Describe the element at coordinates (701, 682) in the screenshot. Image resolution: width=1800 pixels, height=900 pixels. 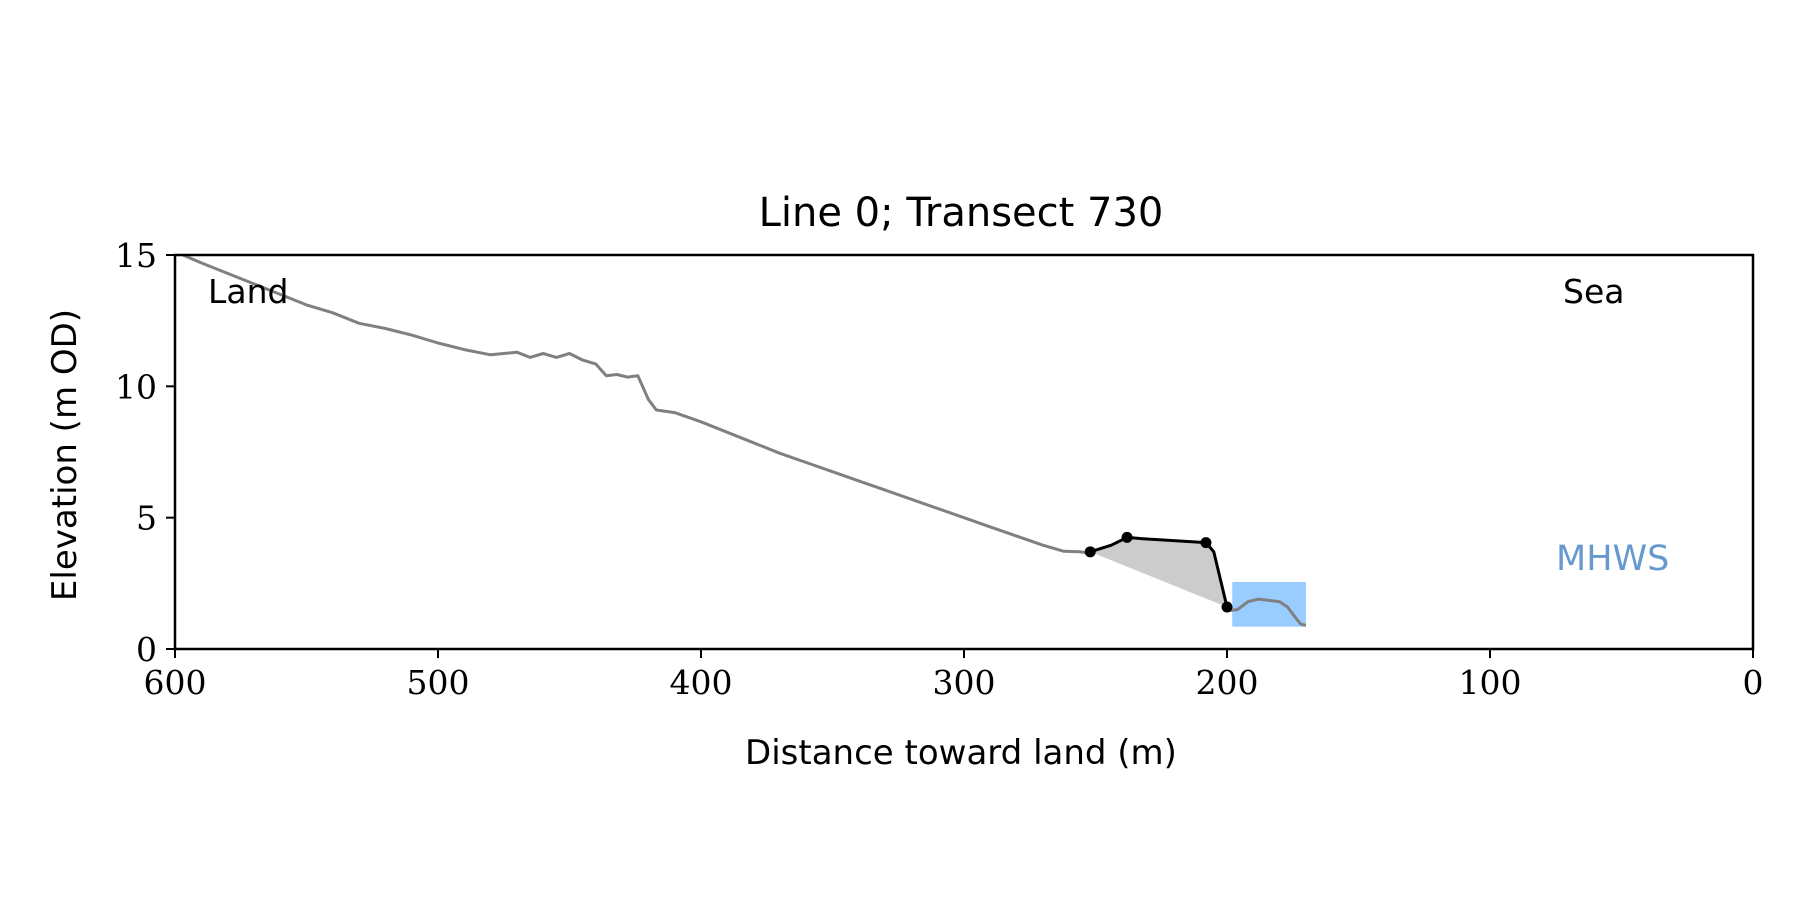
I see `x-tick-label-2: 400` at that location.